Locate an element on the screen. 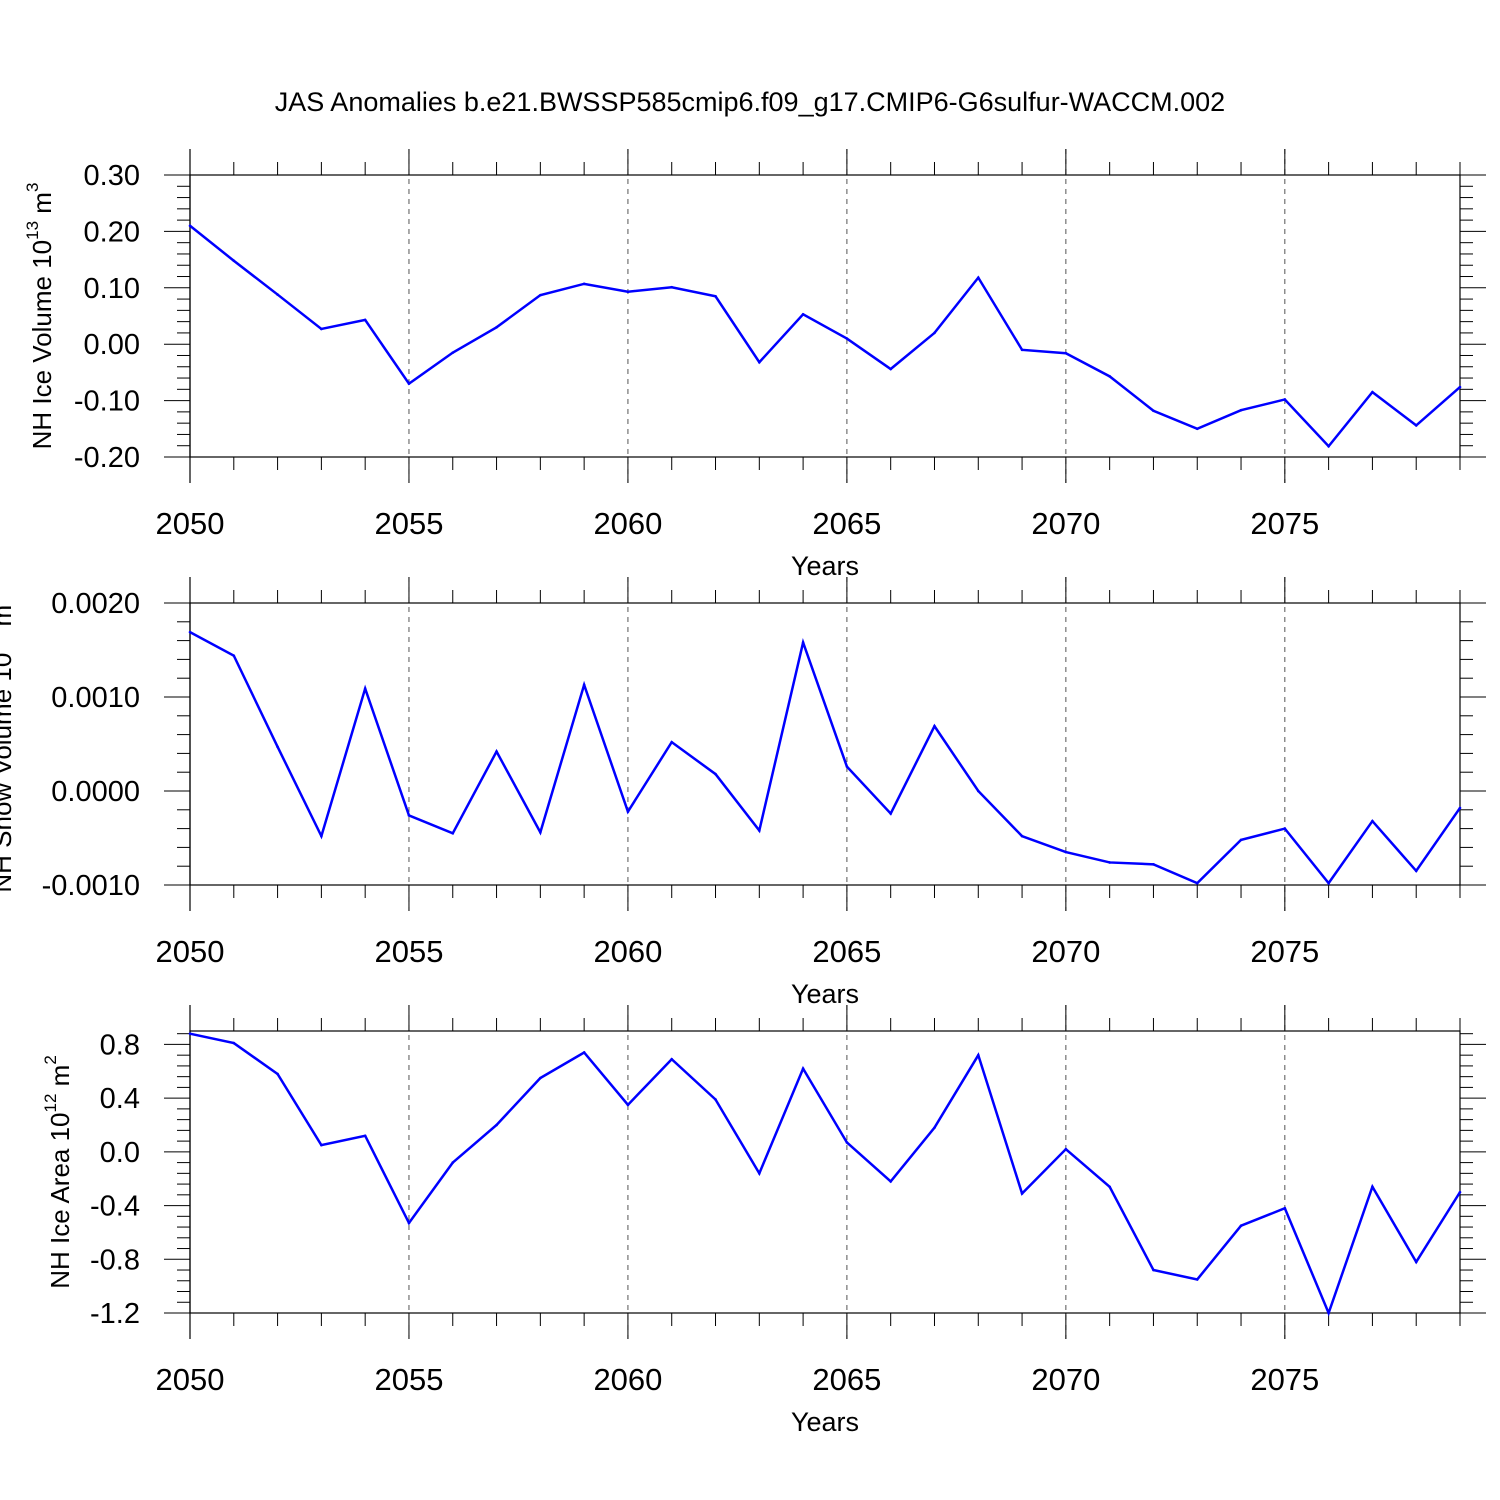 This screenshot has width=1500, height=1500. data-point-2062 is located at coordinates (715, 1099).